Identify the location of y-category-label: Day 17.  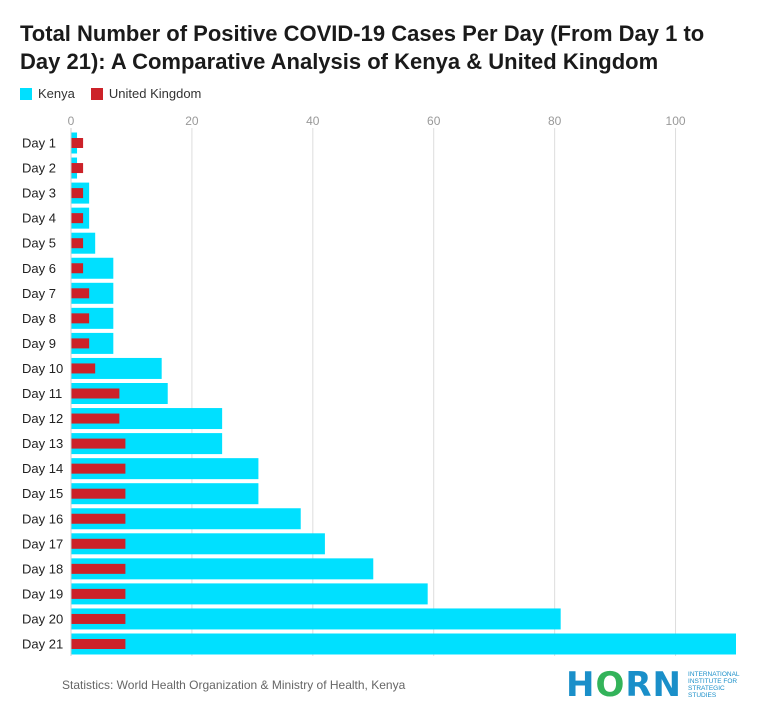
(42, 543).